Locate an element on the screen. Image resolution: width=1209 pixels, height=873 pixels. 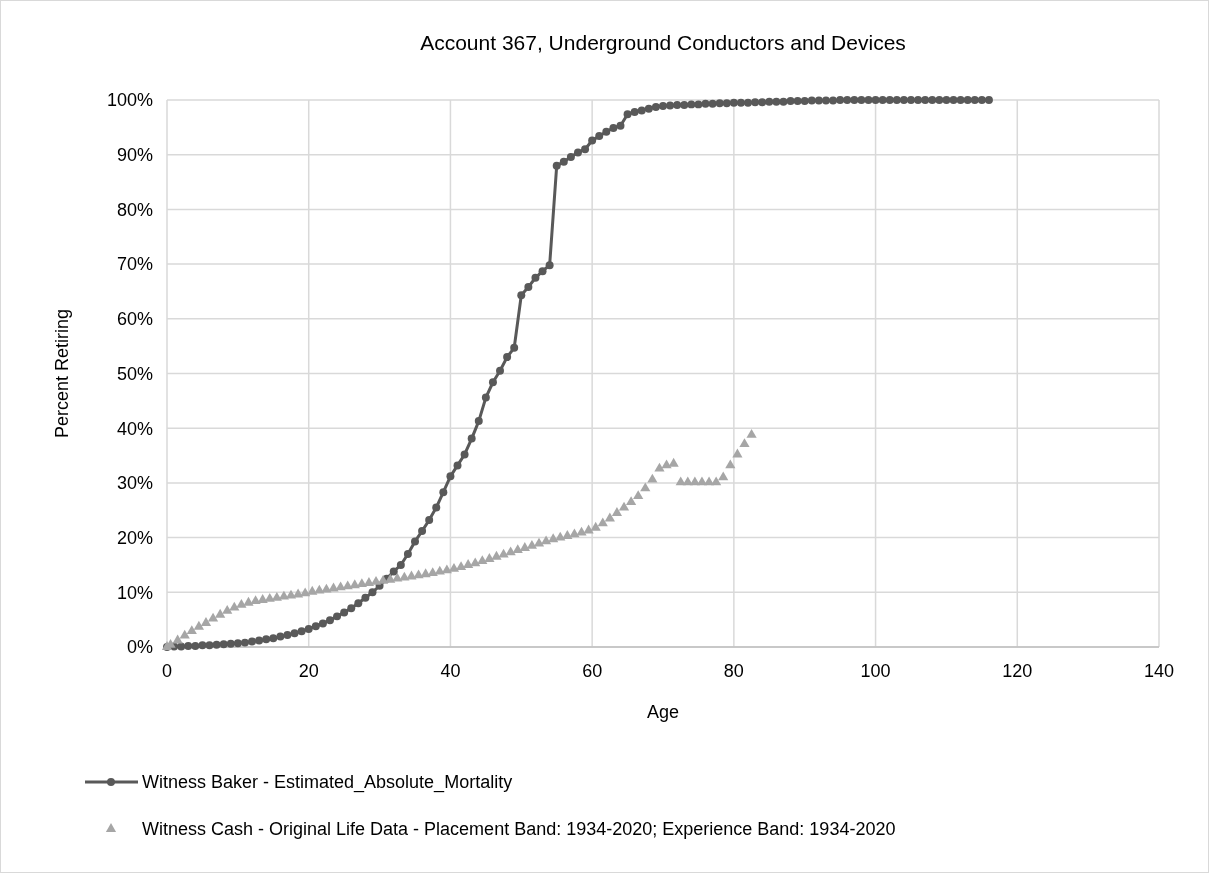
chart-title: Account 367, Underground Conductors and Devices is located at coordinates (663, 42).